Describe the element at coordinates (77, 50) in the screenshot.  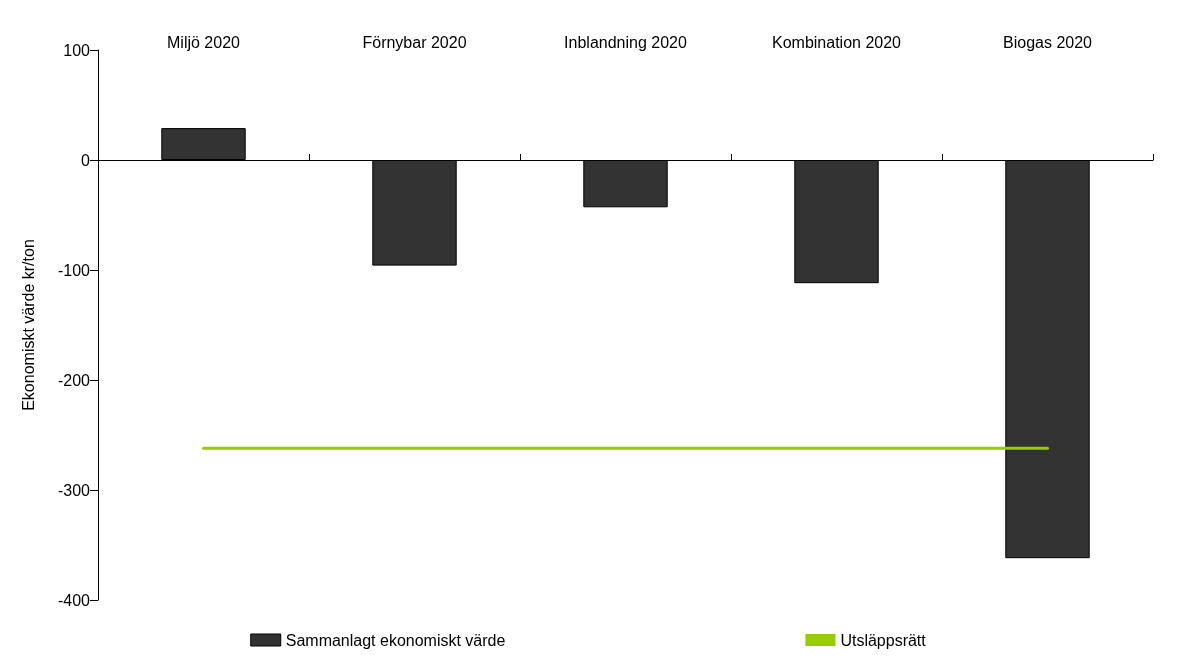
I see `y-tick-label: 100` at that location.